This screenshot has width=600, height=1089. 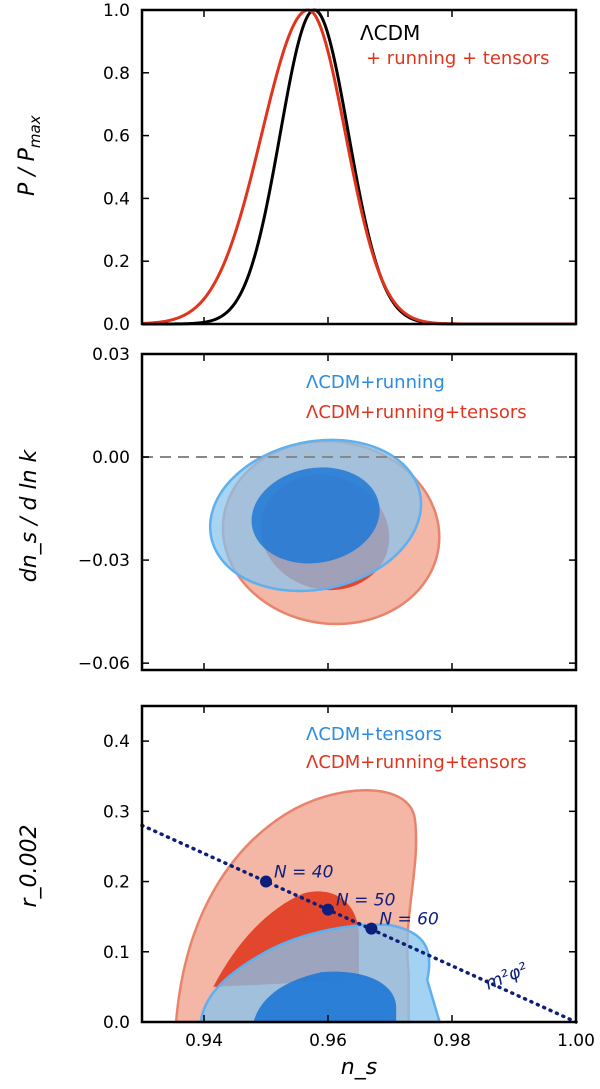 What do you see at coordinates (111, 355) in the screenshot?
I see `running-ytick-label: 0.03` at bounding box center [111, 355].